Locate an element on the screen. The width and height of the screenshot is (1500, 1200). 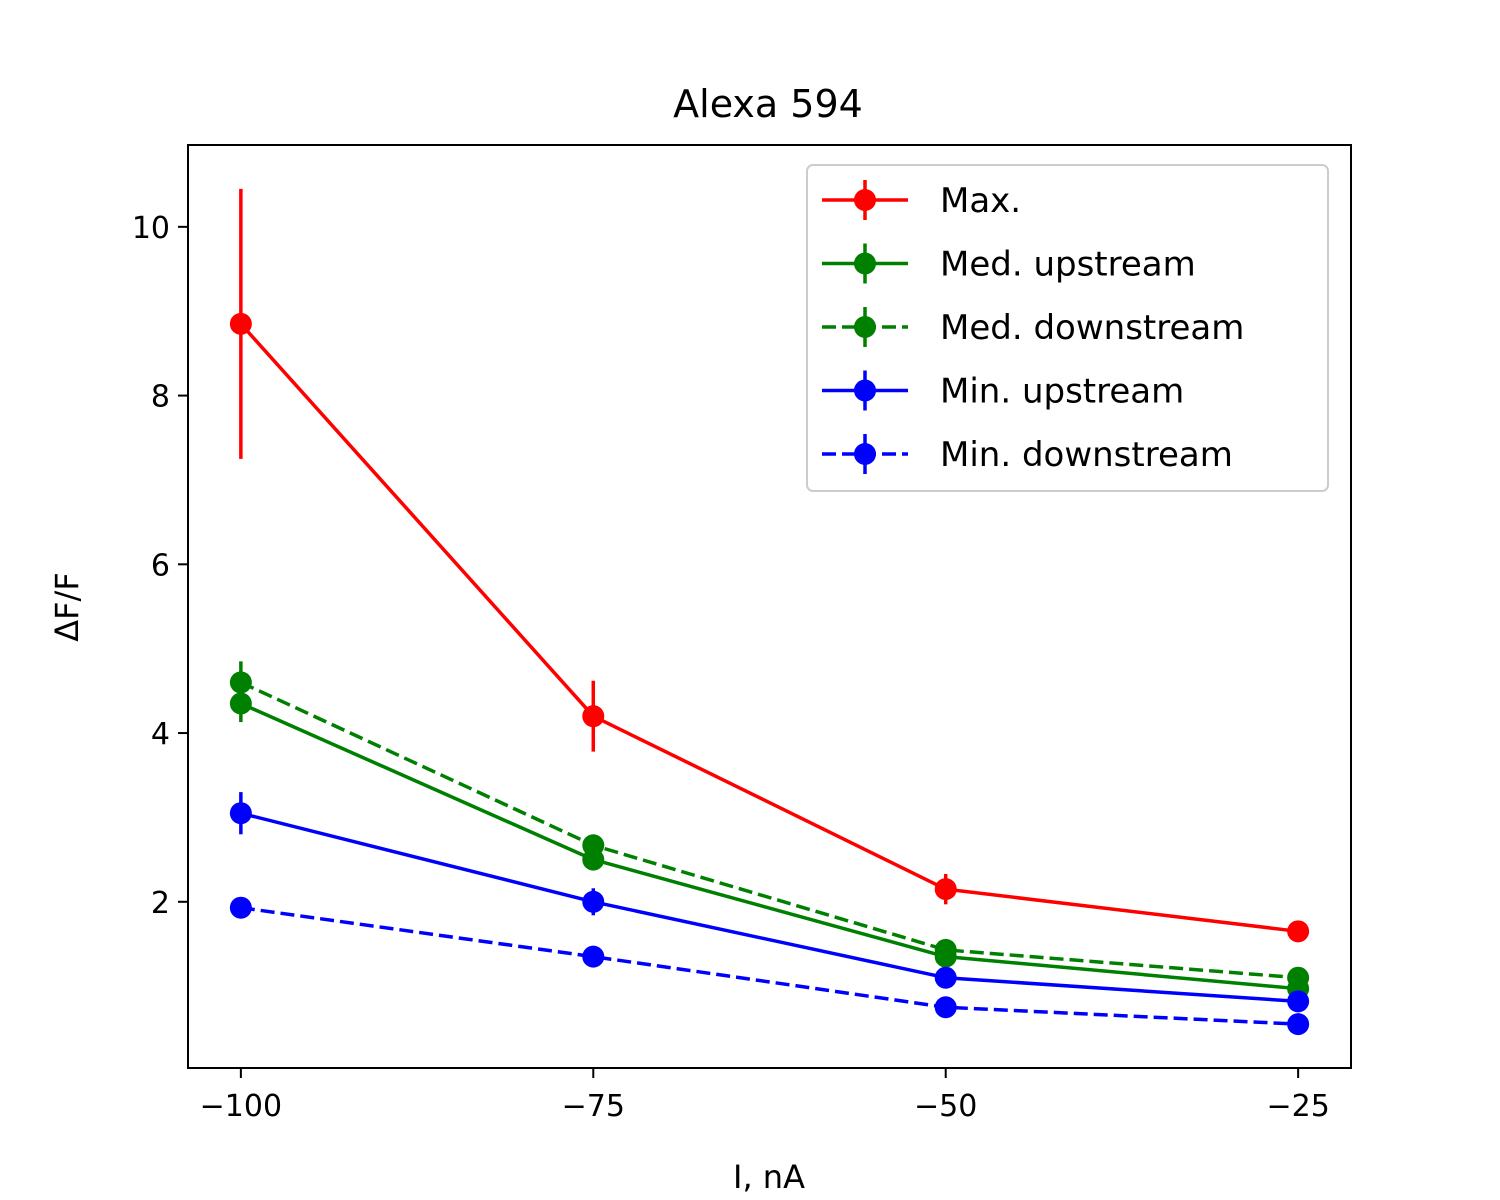
legend-label: Min. downstream is located at coordinates (1086, 455).